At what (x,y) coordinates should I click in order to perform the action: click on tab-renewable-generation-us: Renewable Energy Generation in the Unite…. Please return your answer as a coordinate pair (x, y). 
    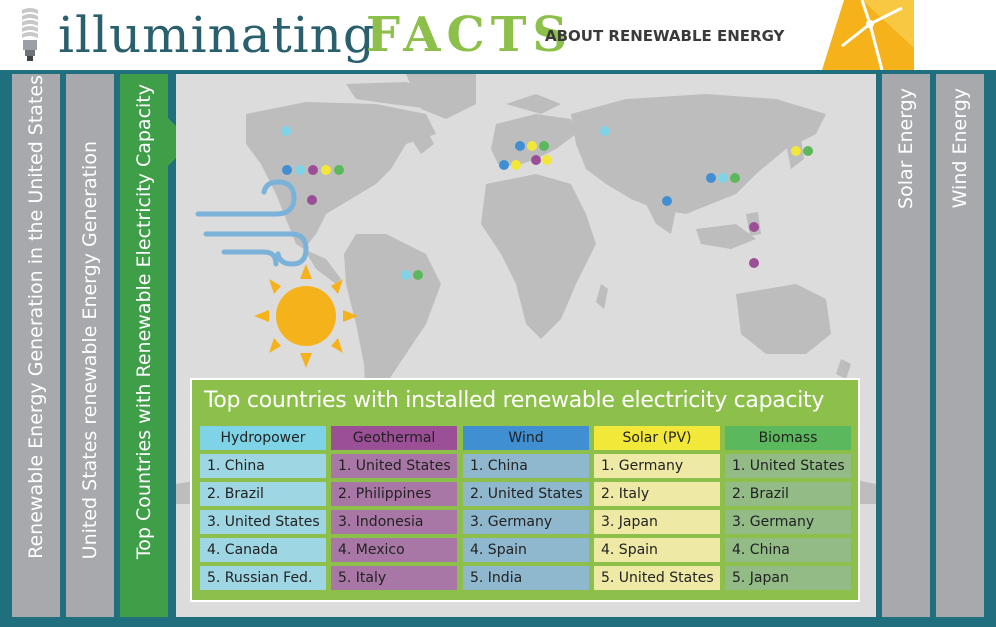
    Looking at the image, I should click on (36, 345).